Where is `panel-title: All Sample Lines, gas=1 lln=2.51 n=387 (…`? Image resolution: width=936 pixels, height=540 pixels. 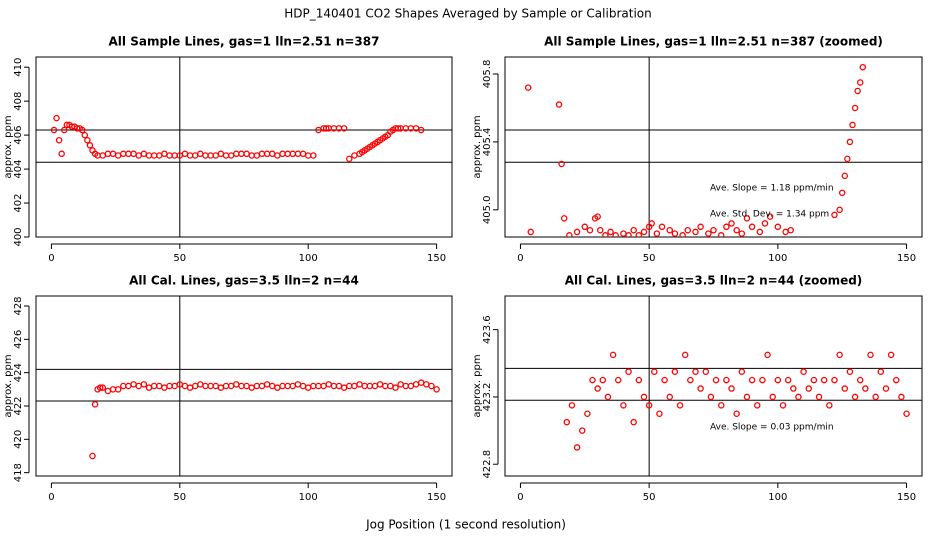
panel-title: All Sample Lines, gas=1 lln=2.51 n=387 (… is located at coordinates (713, 42).